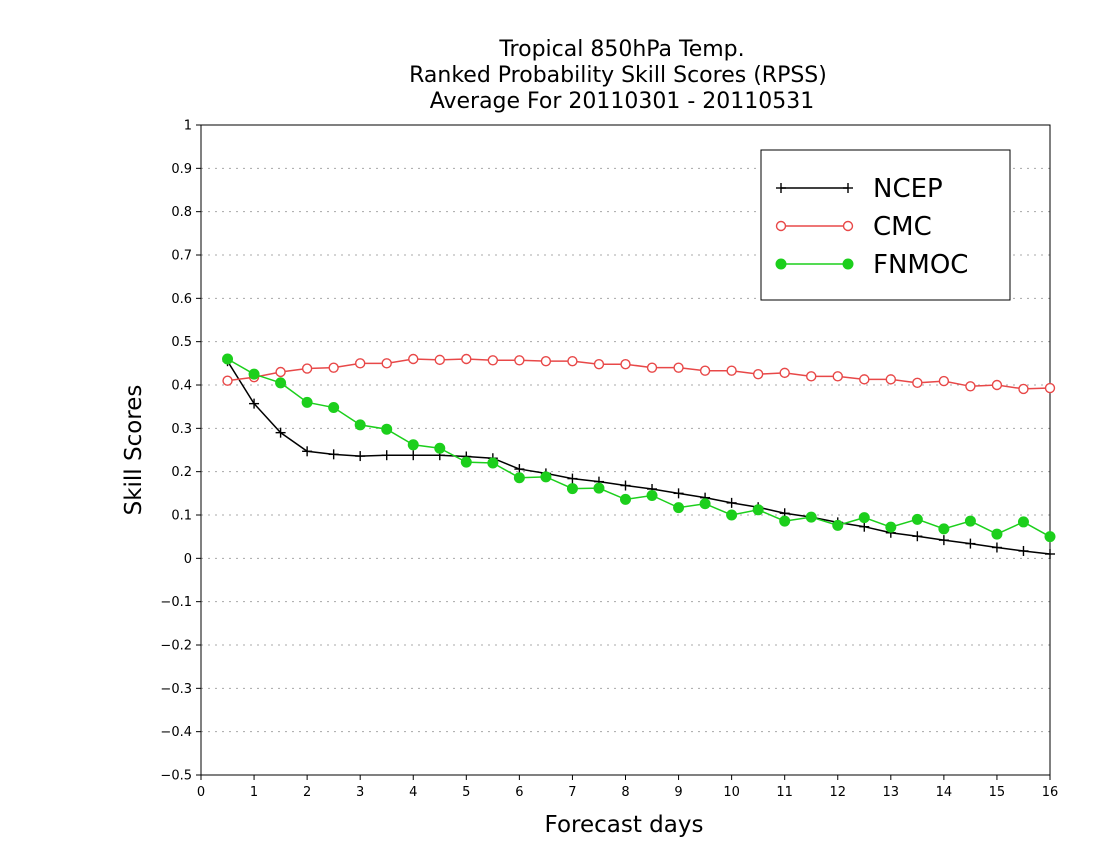 This screenshot has width=1100, height=850. Describe the element at coordinates (997, 792) in the screenshot. I see `x-tick-label: 15` at that location.